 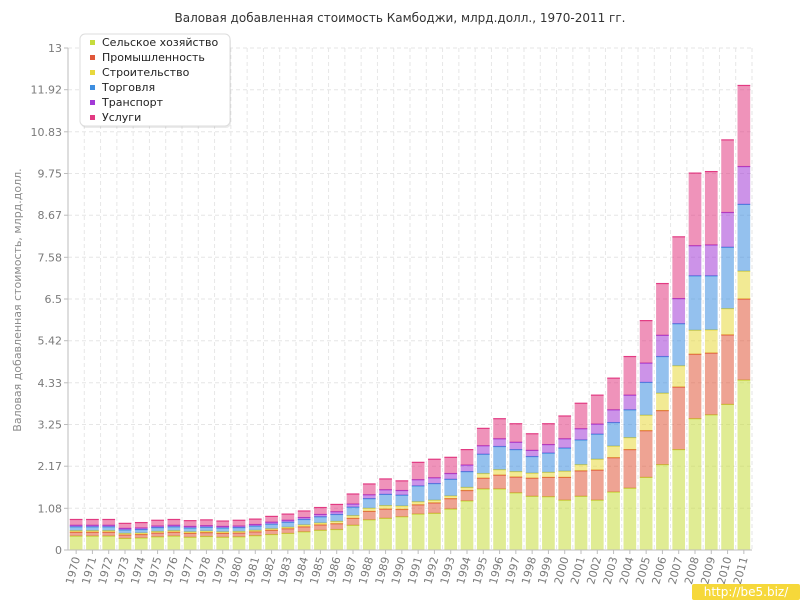 I want to click on legend-item: Транспорт, so click(x=127, y=102).